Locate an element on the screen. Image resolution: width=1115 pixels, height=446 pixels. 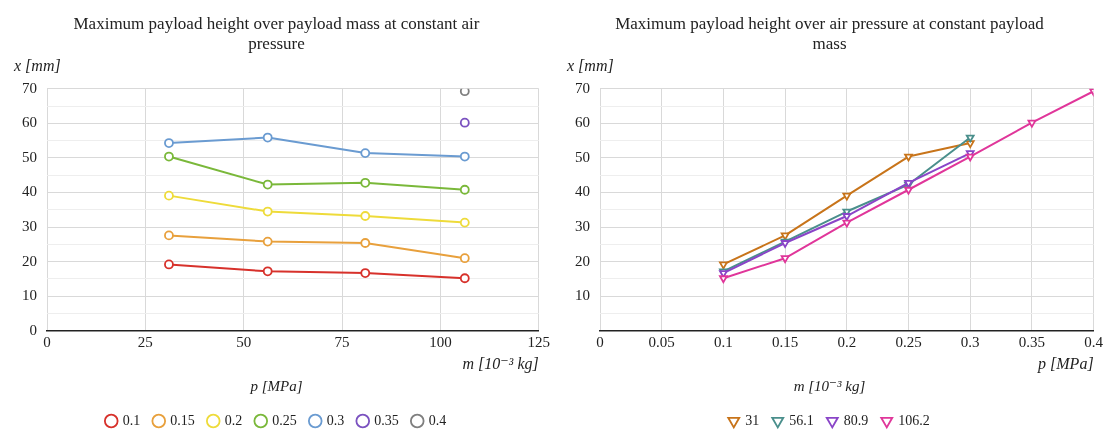
x-tick-label: 0.1 is located at coordinates (723, 341).